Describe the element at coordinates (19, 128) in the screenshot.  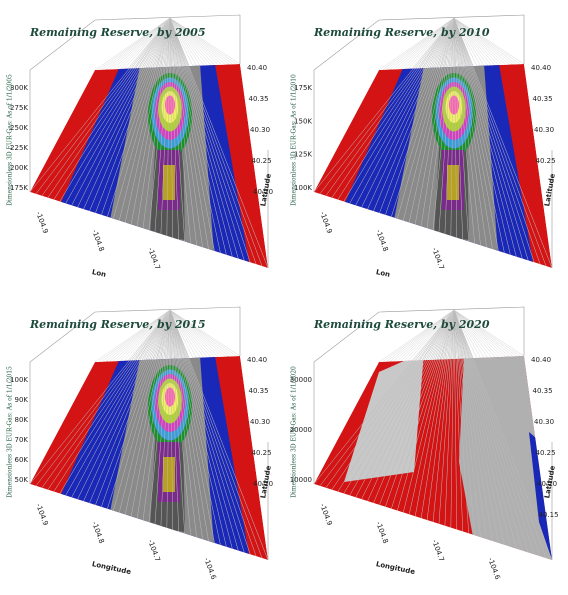
I see `z-tick-label: 250K` at that location.